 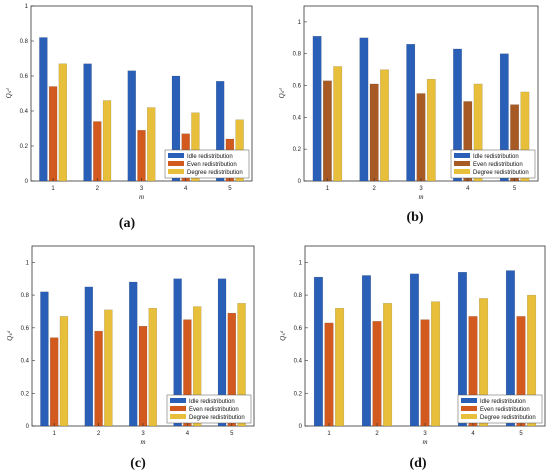 I want to click on panel-label: (a), so click(x=127, y=223).